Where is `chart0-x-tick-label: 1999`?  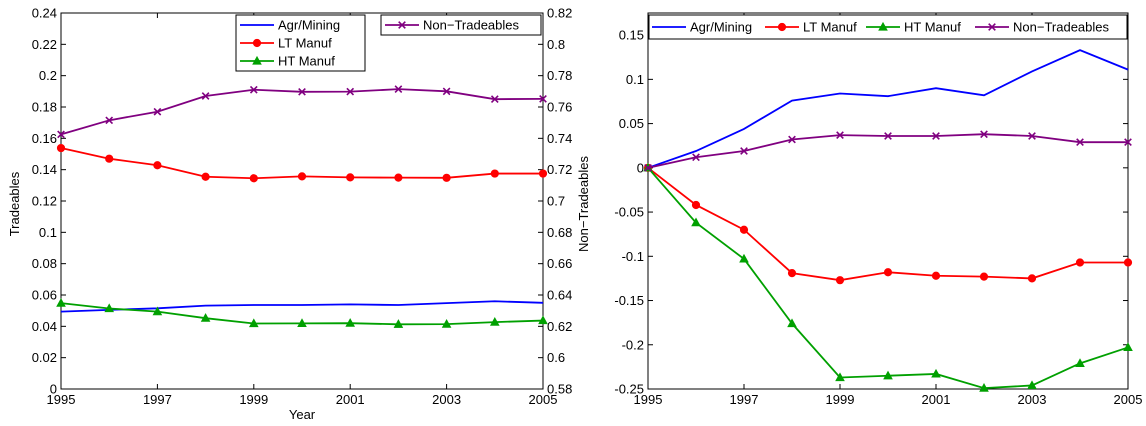
chart0-x-tick-label: 1999 is located at coordinates (253, 399).